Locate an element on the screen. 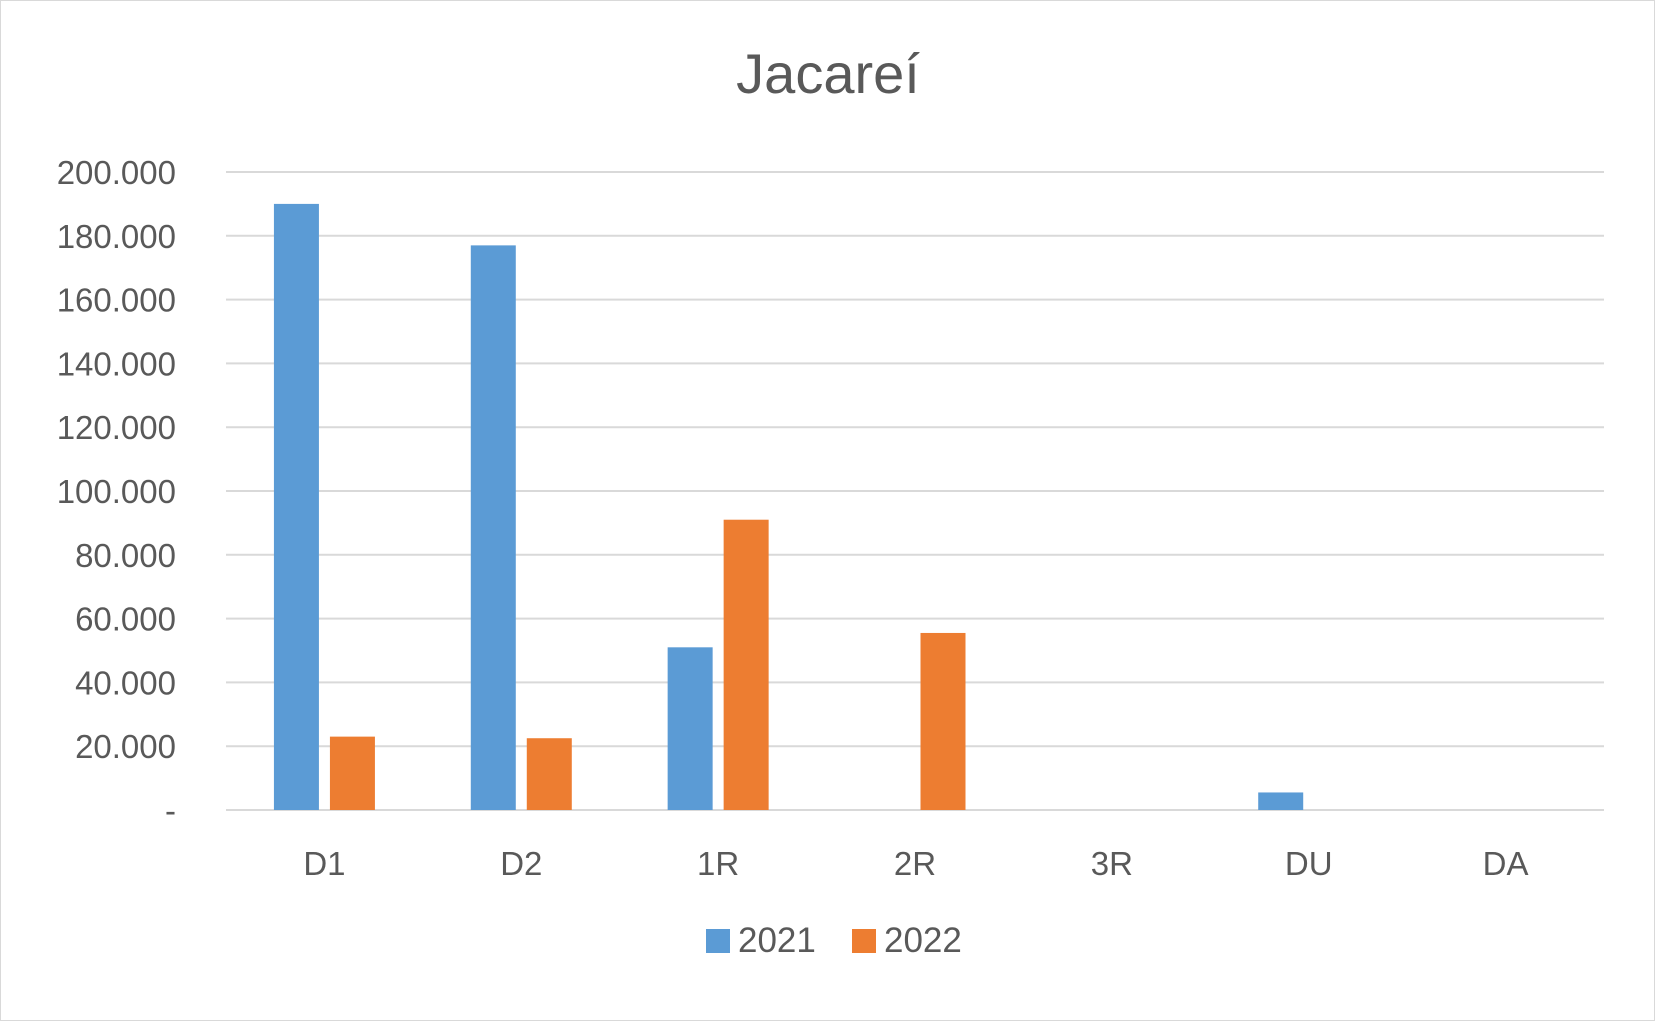 The image size is (1655, 1022). y-tick-label: 180.000 is located at coordinates (116, 236).